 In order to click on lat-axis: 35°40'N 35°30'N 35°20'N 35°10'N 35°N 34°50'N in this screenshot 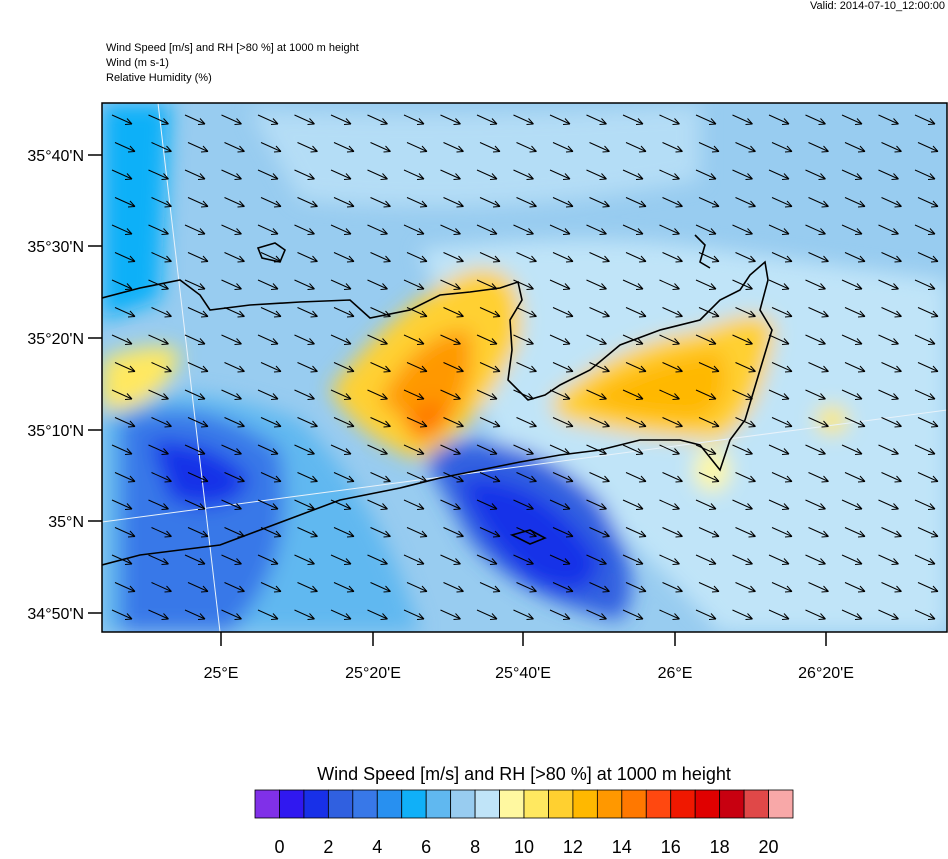, I will do `click(64, 385)`.